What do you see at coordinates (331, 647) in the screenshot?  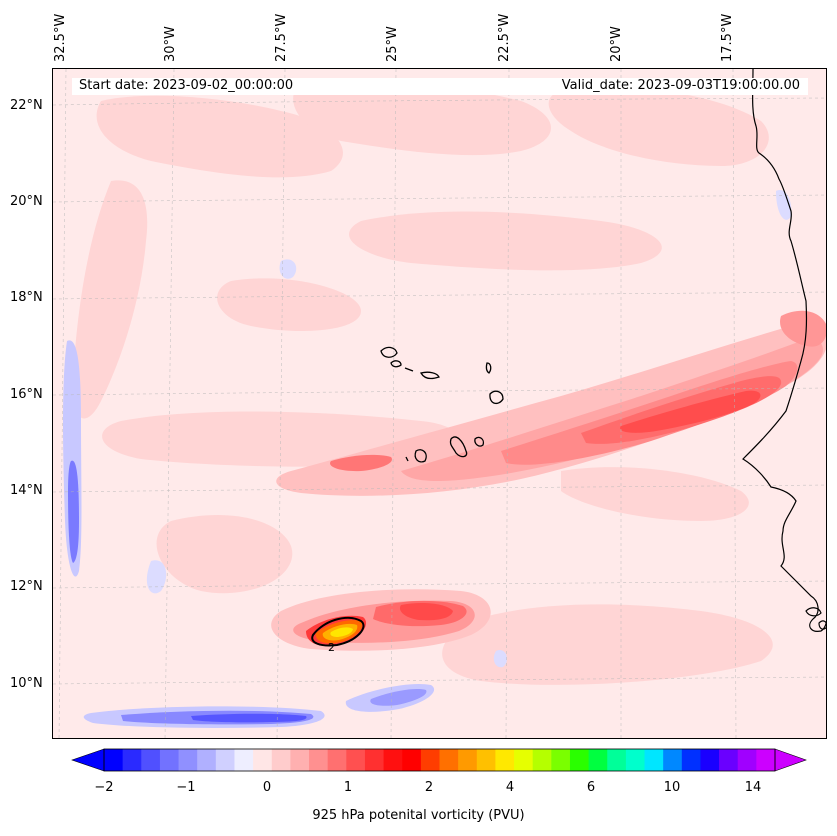 I see `contour-label: 2` at bounding box center [331, 647].